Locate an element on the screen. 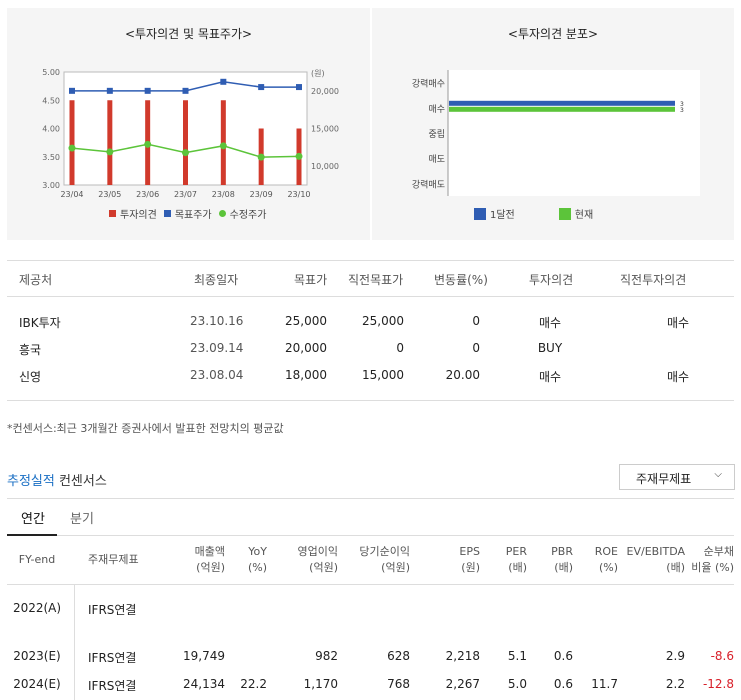 Image resolution: width=741 pixels, height=700 pixels. financial-header-line: FY-end is located at coordinates (37, 559).